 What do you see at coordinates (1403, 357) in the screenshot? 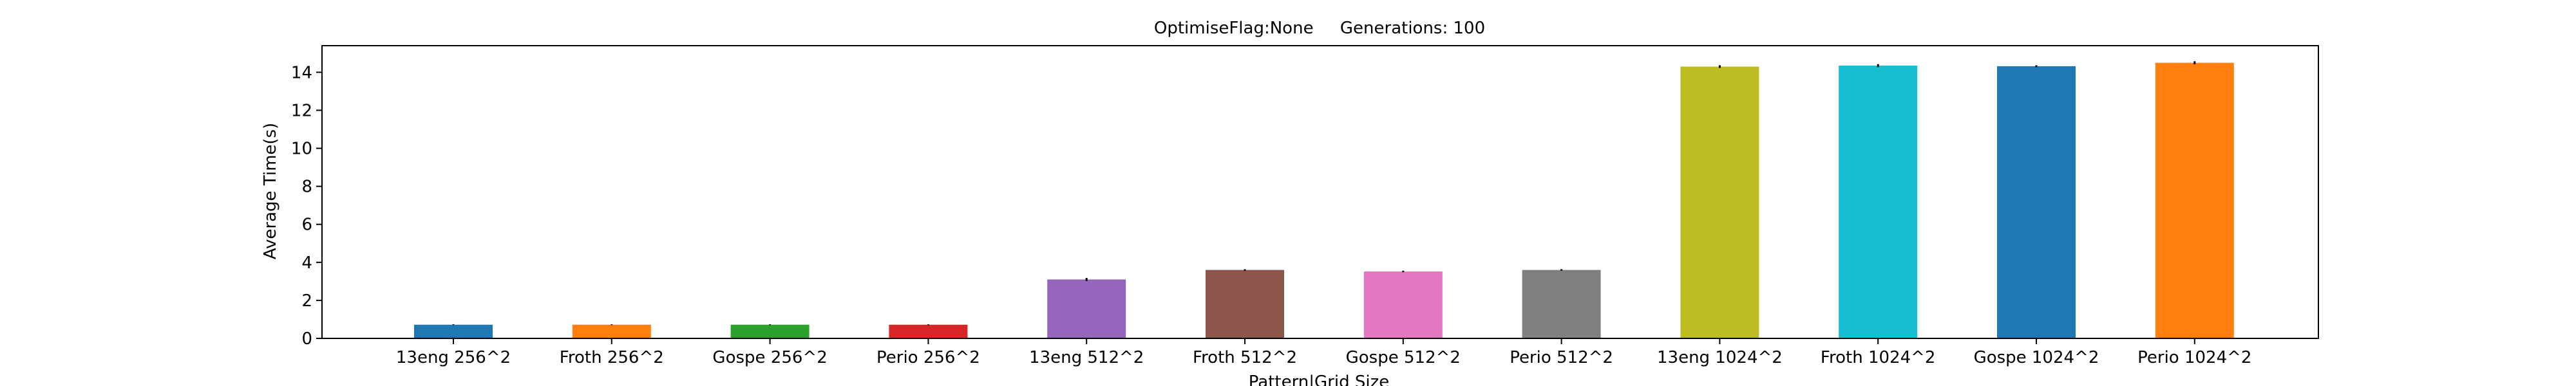
I see `x-tick-label-6: Gospe 512^2` at bounding box center [1403, 357].